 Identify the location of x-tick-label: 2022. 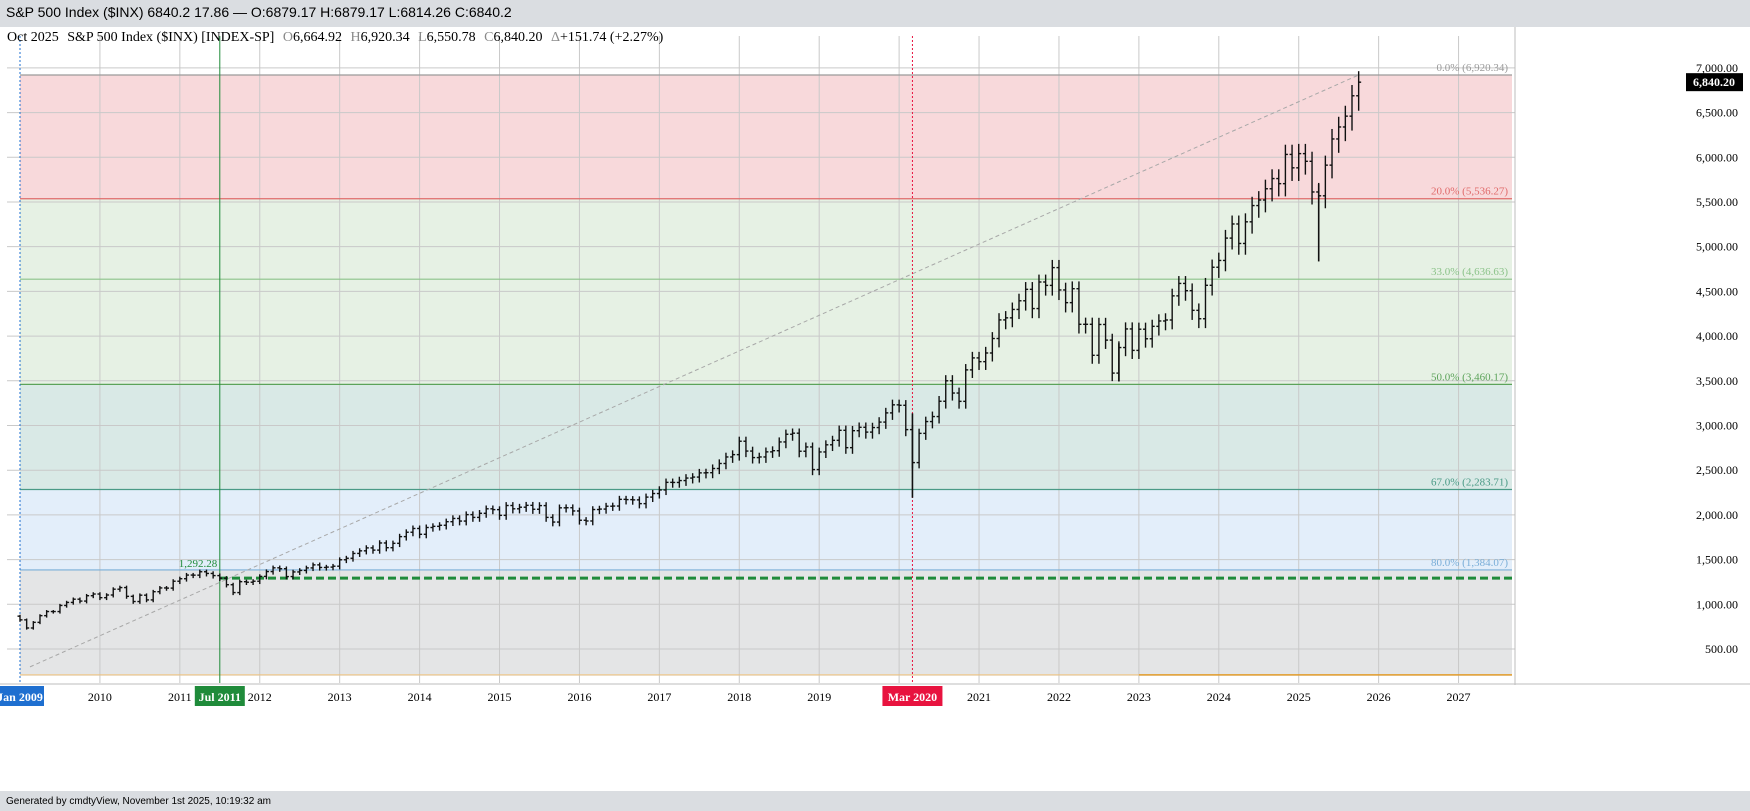
(1059, 697).